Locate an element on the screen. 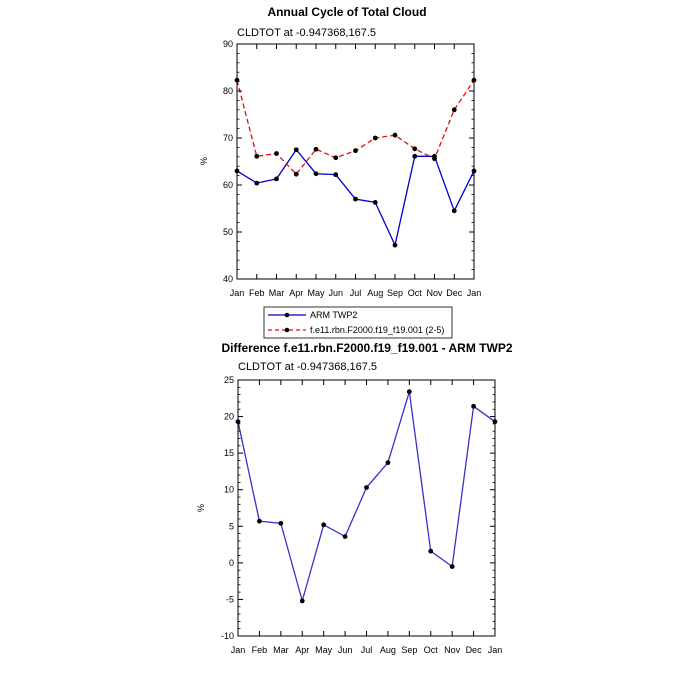 The width and height of the screenshot is (683, 682). chart2-plot-frame is located at coordinates (366, 508).